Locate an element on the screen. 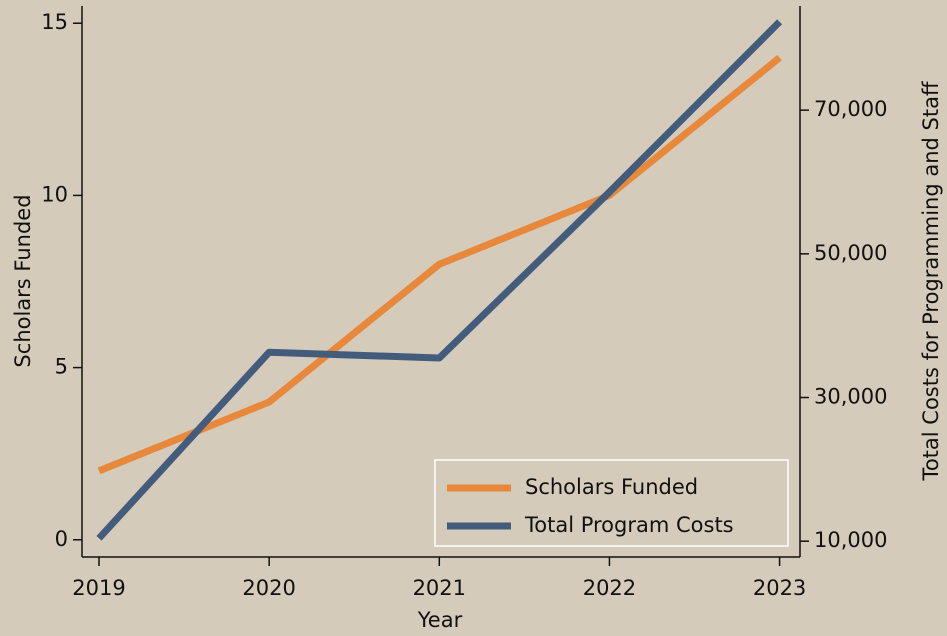 The width and height of the screenshot is (947, 636). y2-tick-label: 30,000 is located at coordinates (850, 397).